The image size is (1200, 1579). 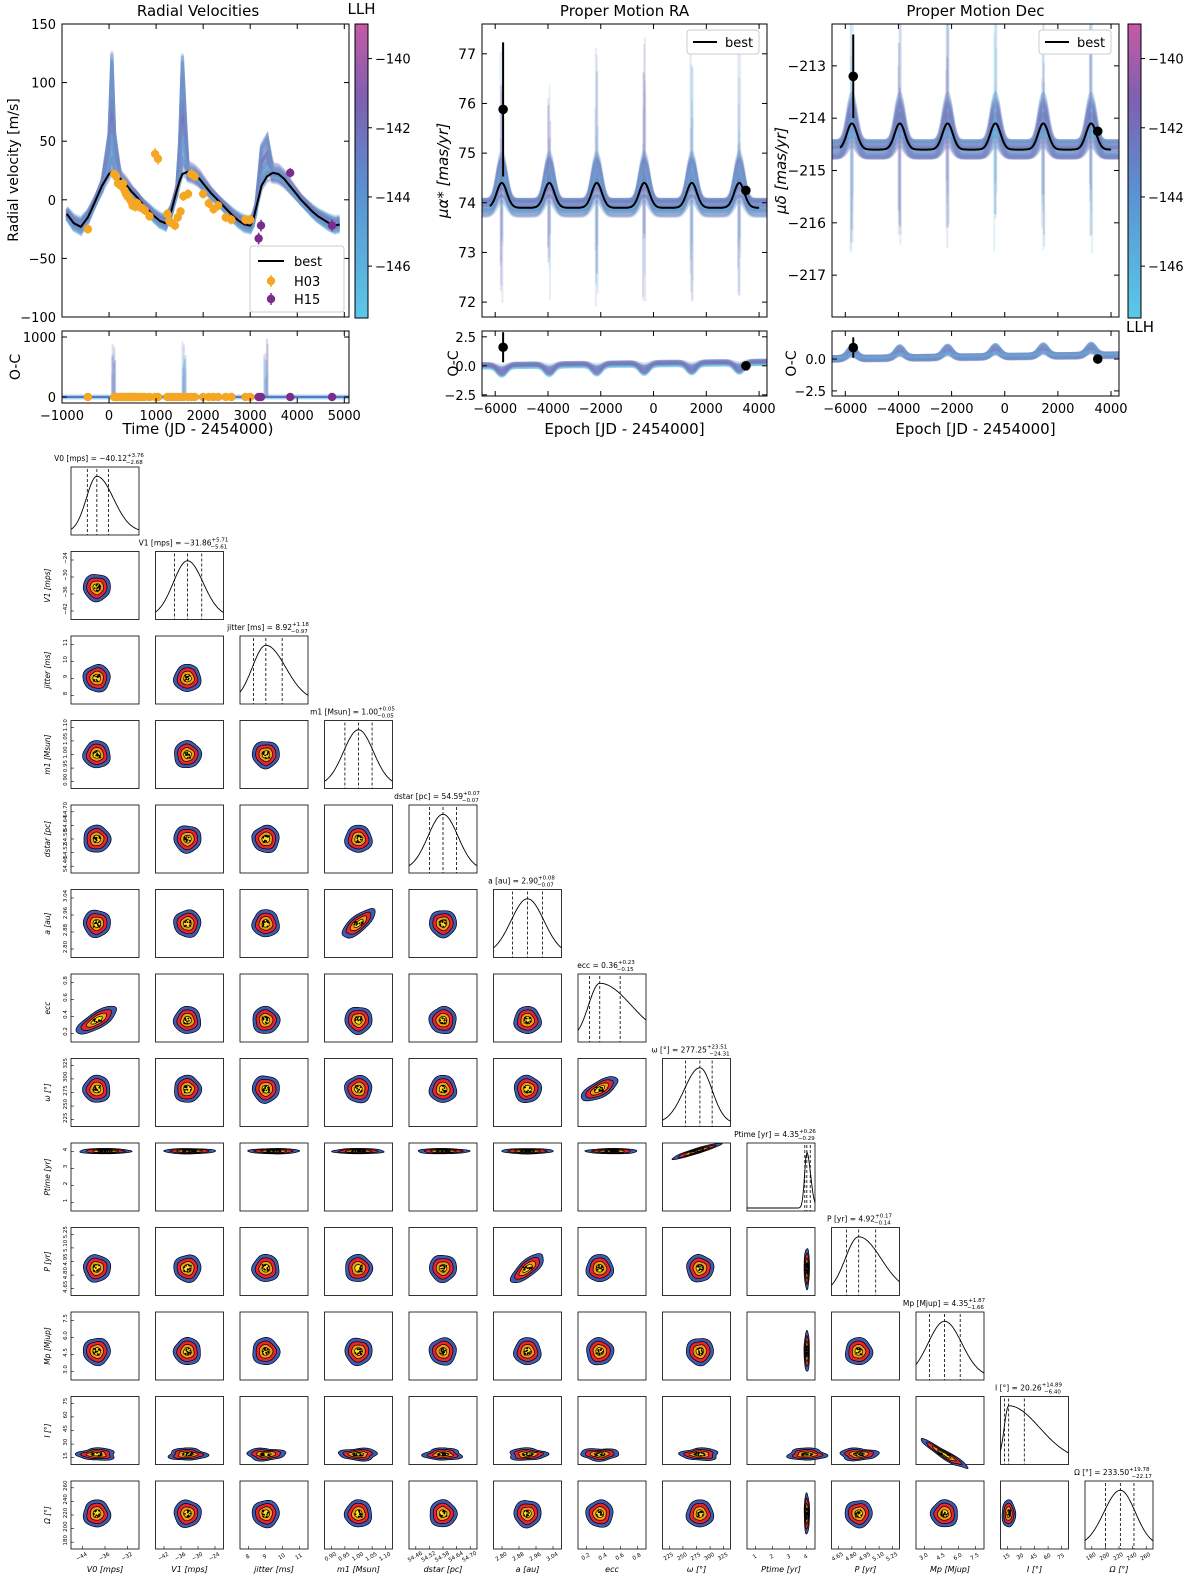 I want to click on pmra-oc-xtick-label: 0, so click(x=653, y=409).